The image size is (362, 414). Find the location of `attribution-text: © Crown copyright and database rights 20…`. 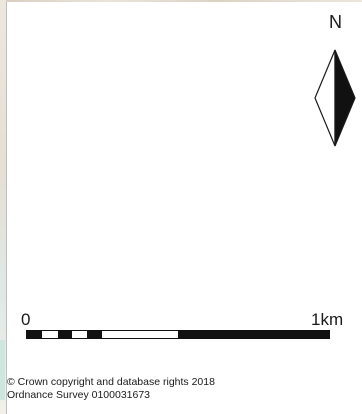

attribution-text: © Crown copyright and database rights 20… is located at coordinates (111, 389).